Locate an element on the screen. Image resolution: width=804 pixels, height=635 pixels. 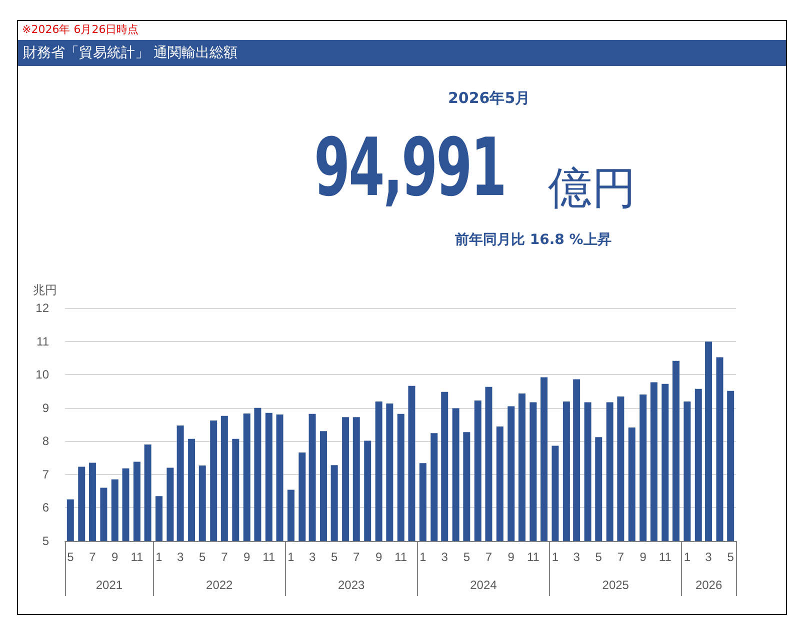
text: 2026年5月 is located at coordinates (489, 98).